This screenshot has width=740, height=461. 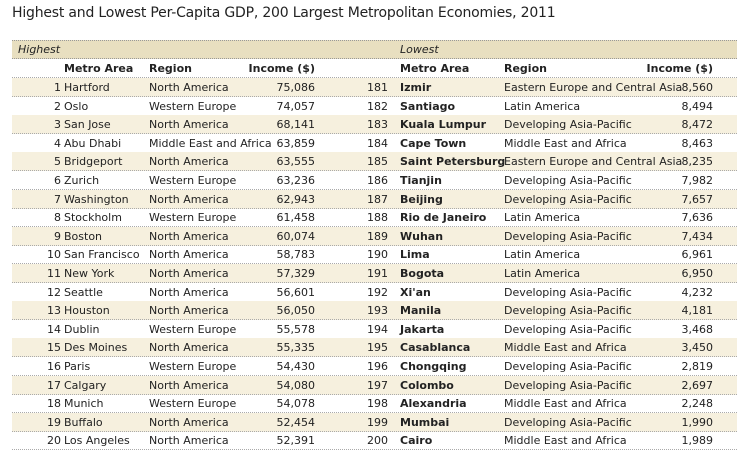 I want to click on income-lowest: 4,232, so click(x=697, y=292).